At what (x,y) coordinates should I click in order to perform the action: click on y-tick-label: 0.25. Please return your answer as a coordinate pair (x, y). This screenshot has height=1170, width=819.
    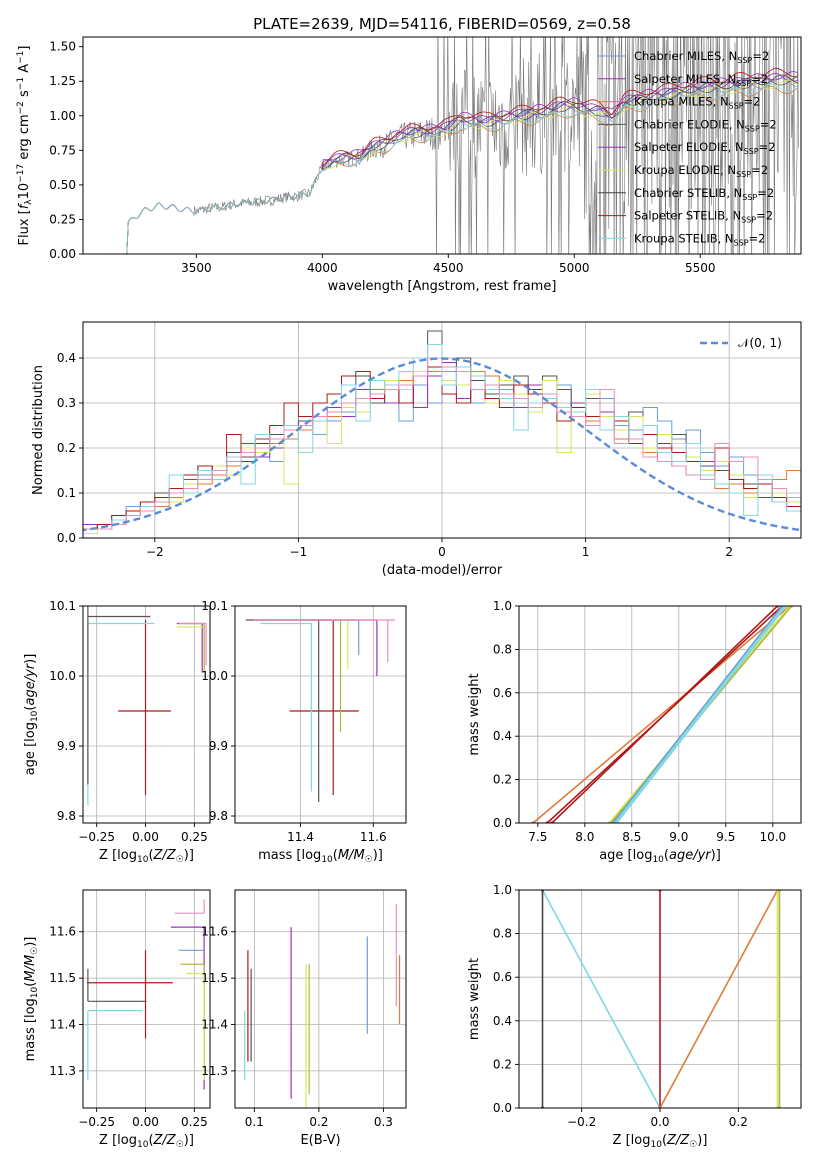
    Looking at the image, I should click on (62, 219).